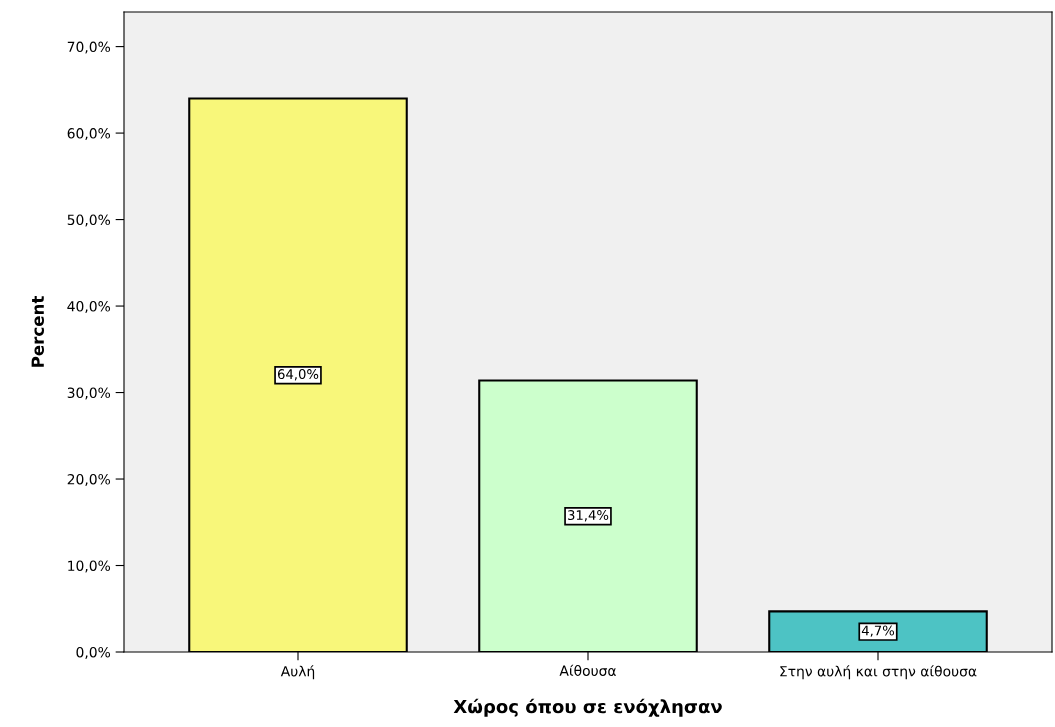 The width and height of the screenshot is (1055, 727). I want to click on y-tick-label: 10,0%, so click(89, 566).